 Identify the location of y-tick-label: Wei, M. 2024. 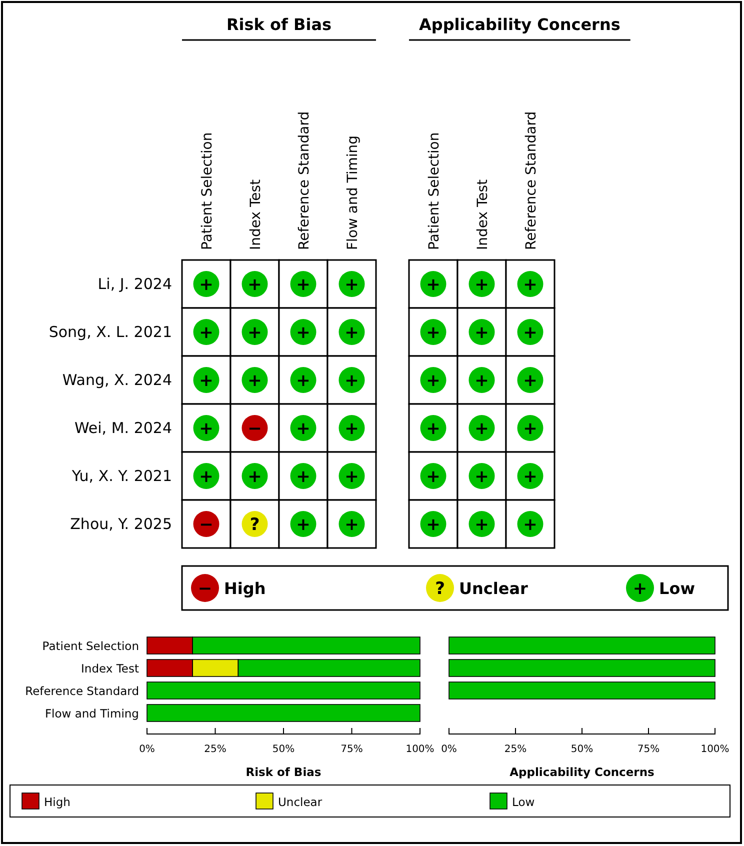
(123, 428).